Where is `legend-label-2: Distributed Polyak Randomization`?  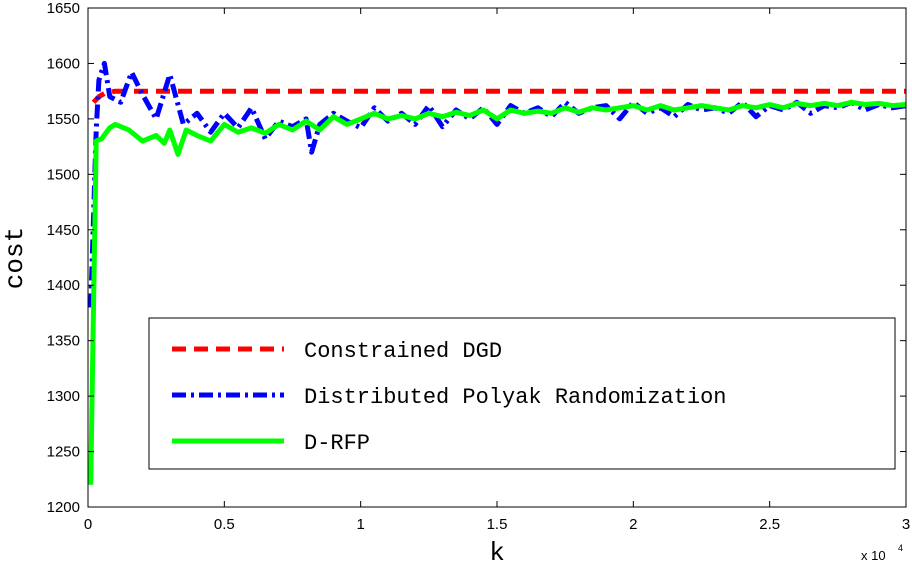
legend-label-2: Distributed Polyak Randomization is located at coordinates (515, 397).